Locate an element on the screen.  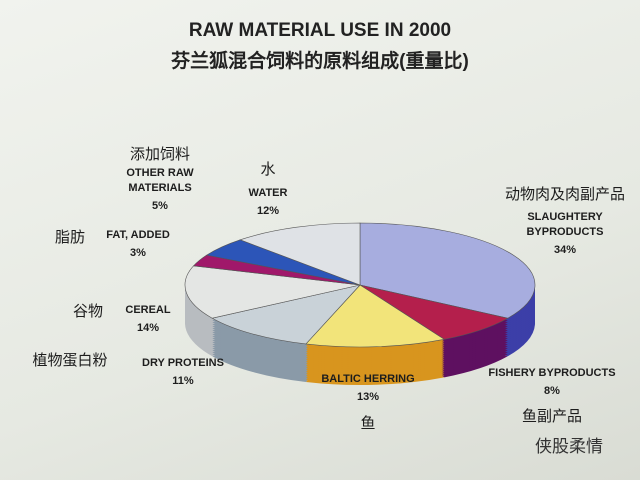
slice-label: FAT, ADDED is located at coordinates (138, 235).